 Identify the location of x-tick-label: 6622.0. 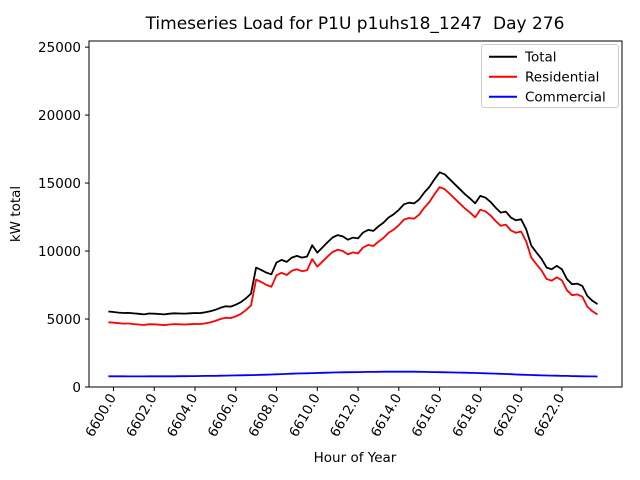
(549, 415).